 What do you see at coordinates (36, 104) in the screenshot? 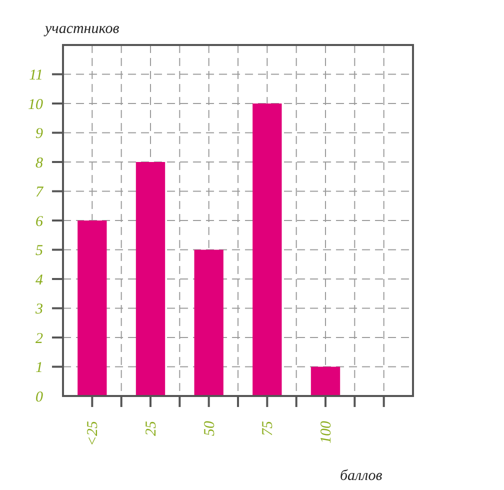
I see `y-tick-label: 10` at bounding box center [36, 104].